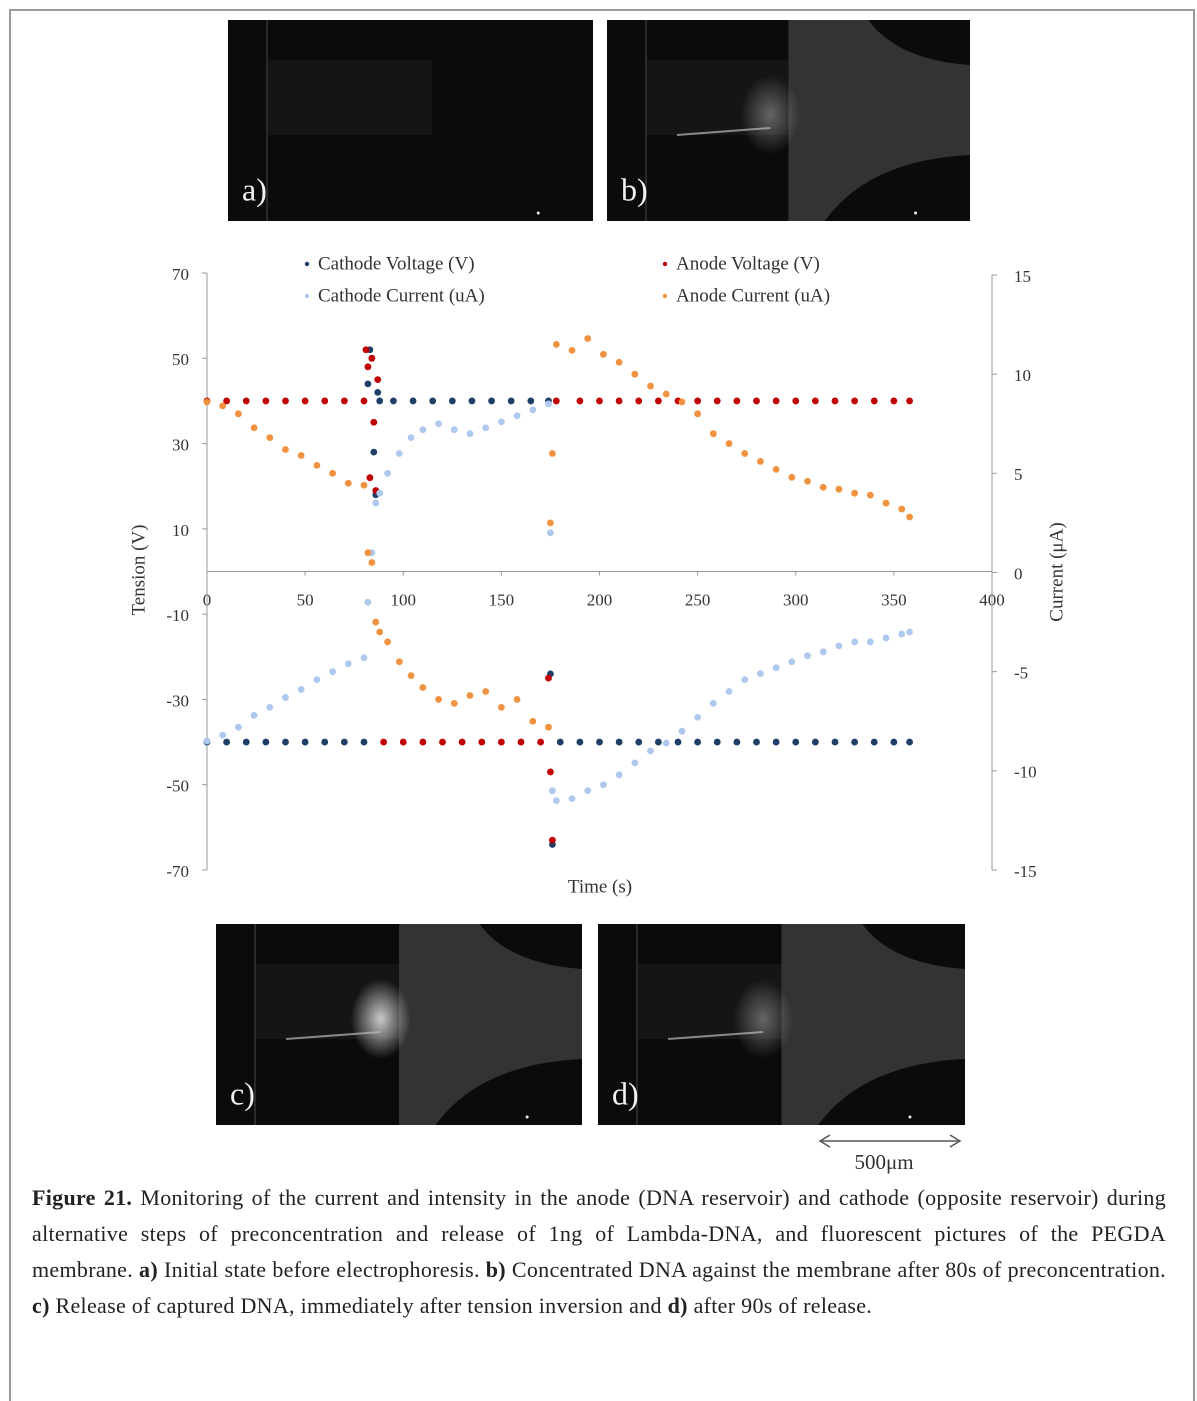 The width and height of the screenshot is (1197, 1401). I want to click on legend-label: Cathode Current (uA), so click(401, 295).